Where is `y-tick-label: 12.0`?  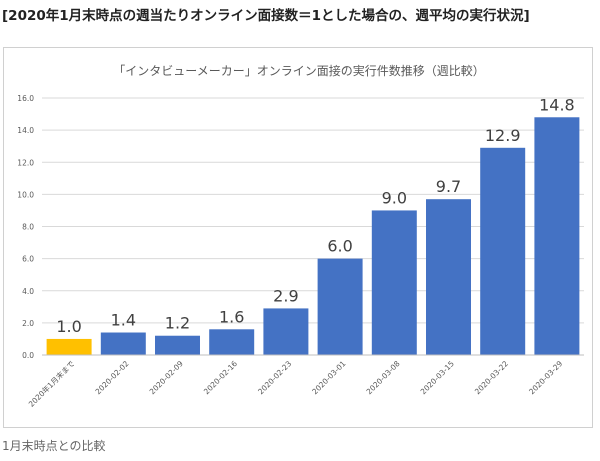
y-tick-label: 12.0 is located at coordinates (25, 162).